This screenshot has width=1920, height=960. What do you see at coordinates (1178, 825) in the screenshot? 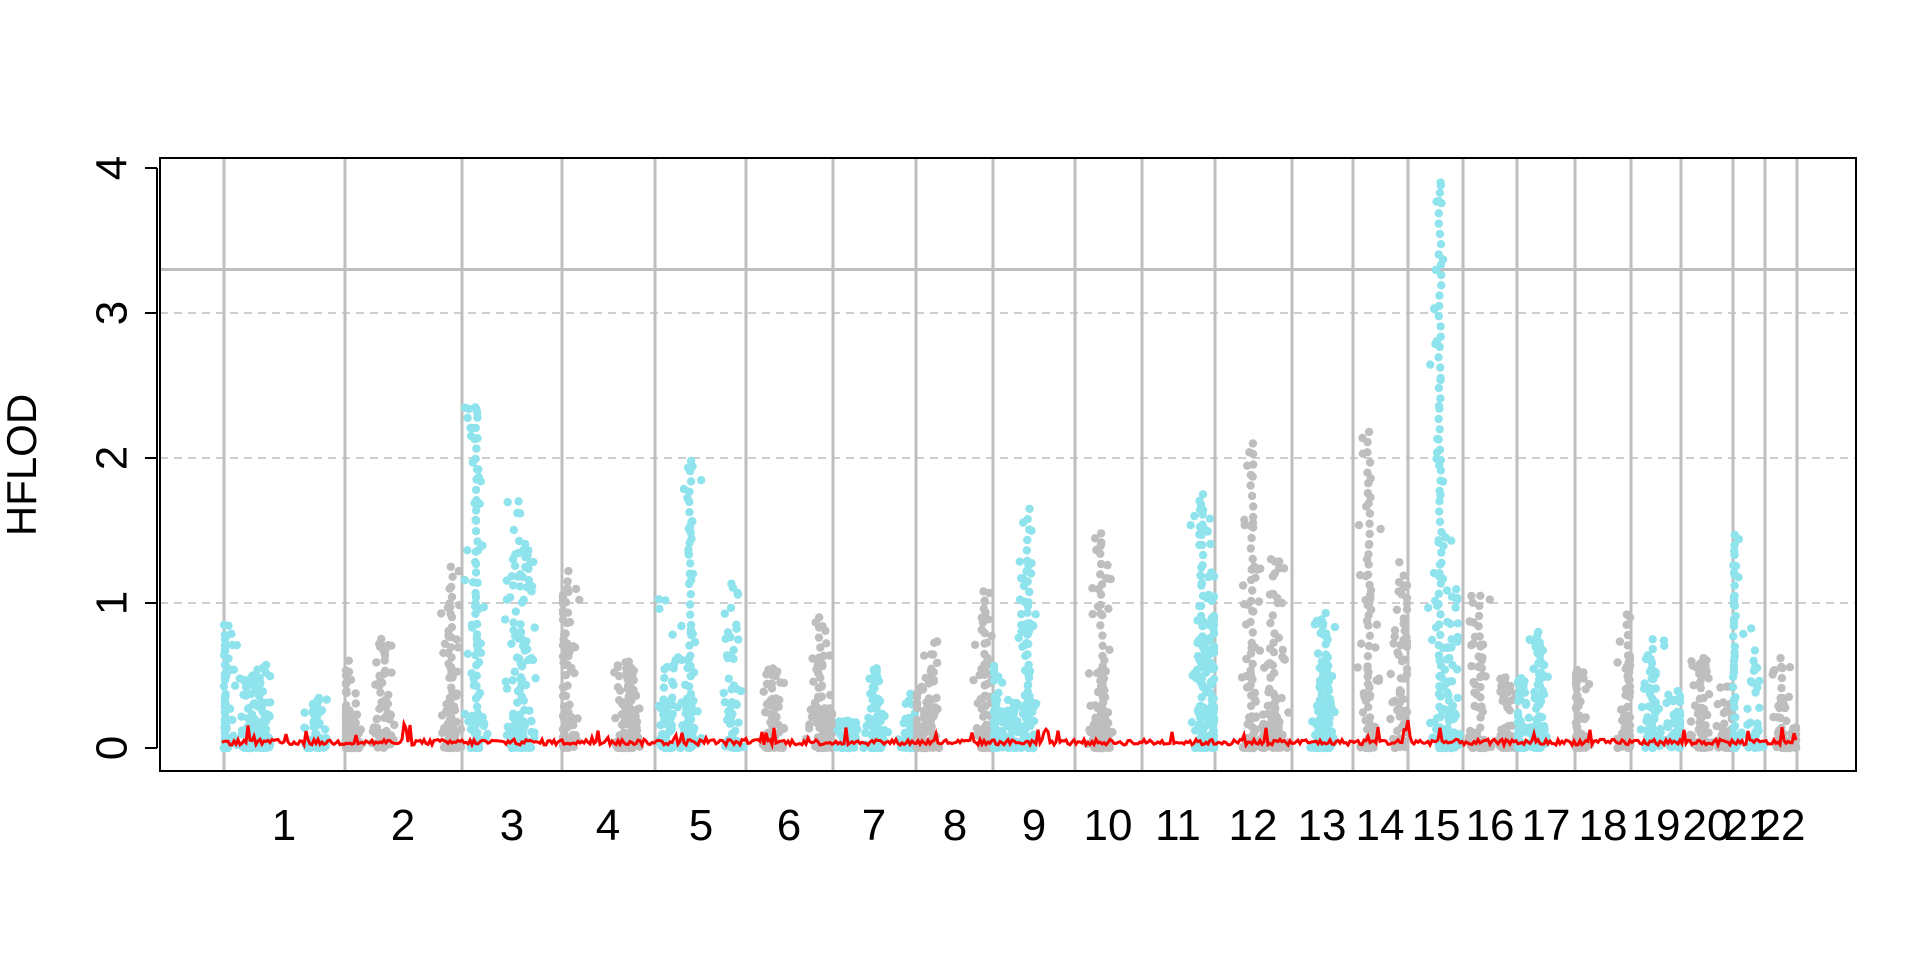
I see `x-tick-label-chr-11: 11` at bounding box center [1178, 825].